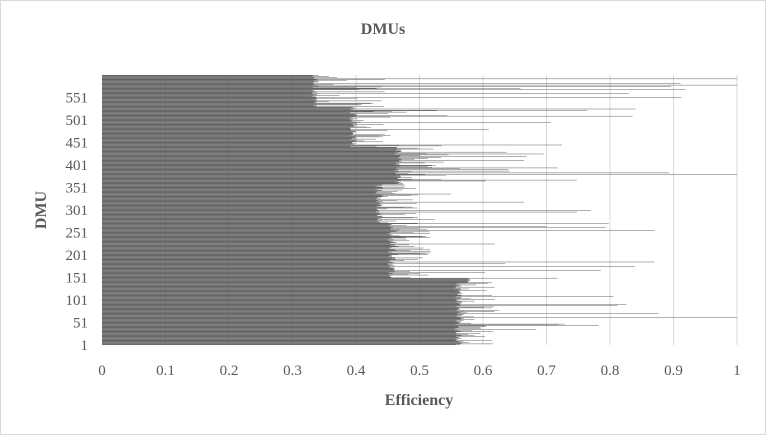 This screenshot has height=435, width=766. Describe the element at coordinates (483, 371) in the screenshot. I see `x-tick-label: 0.6` at that location.